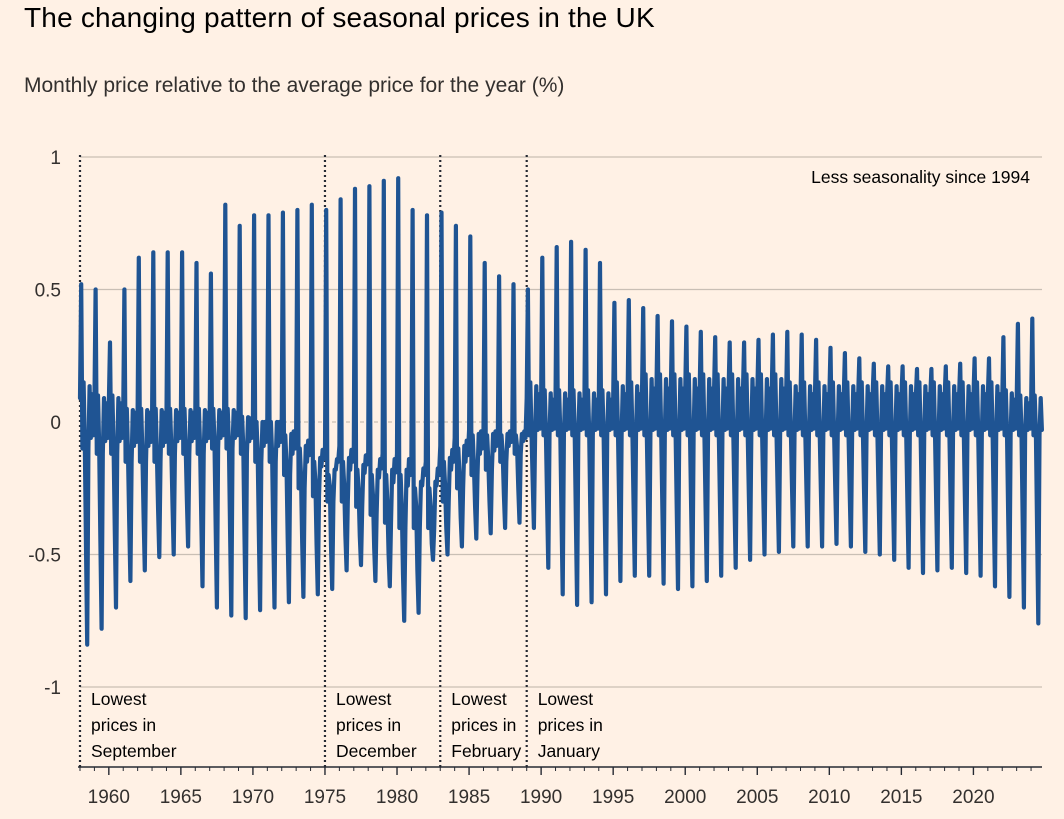 The width and height of the screenshot is (1064, 819). What do you see at coordinates (44, 423) in the screenshot?
I see `y-axis-ticks: 1 0.5 0 -0.5 -1` at bounding box center [44, 423].